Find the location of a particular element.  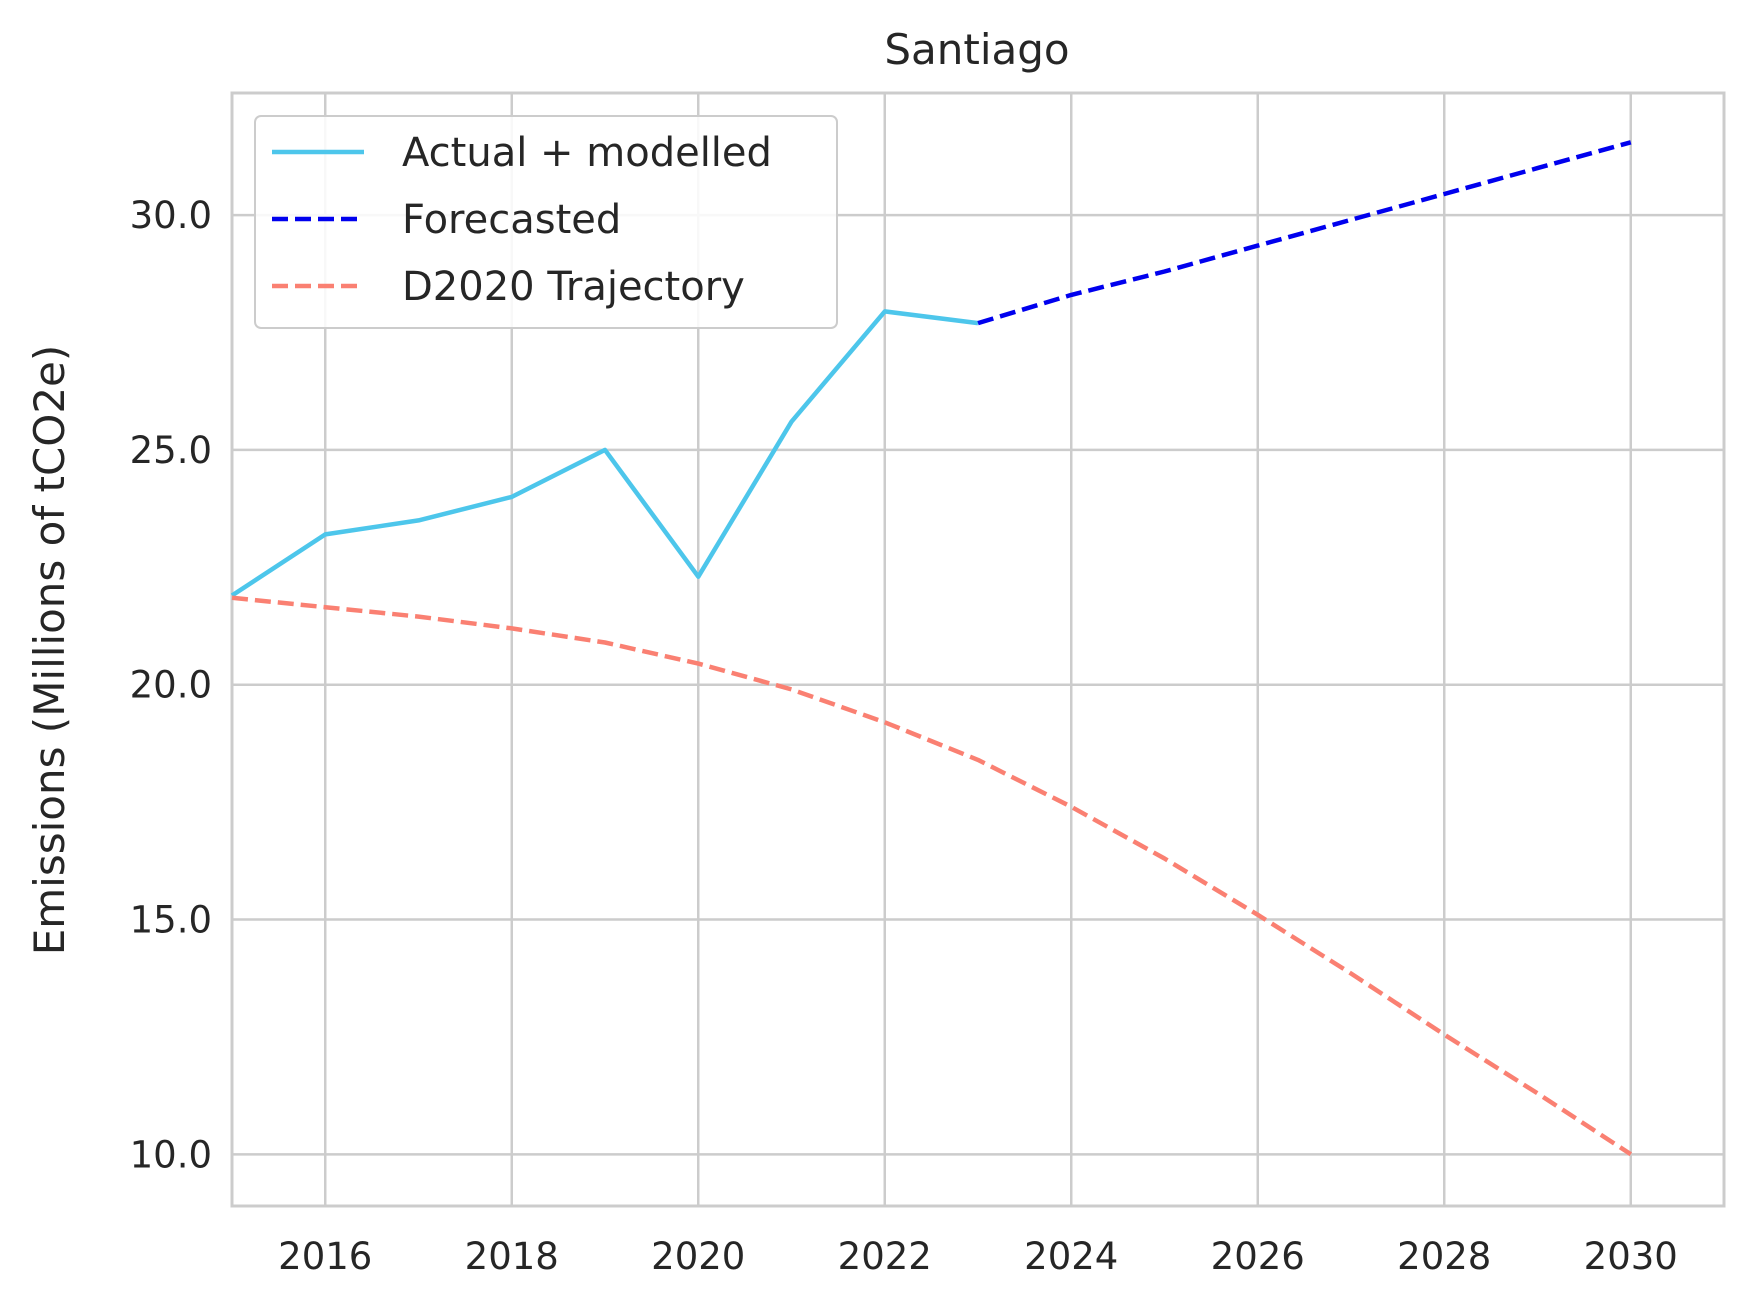

legend-label: Actual + modelled is located at coordinates (587, 153).